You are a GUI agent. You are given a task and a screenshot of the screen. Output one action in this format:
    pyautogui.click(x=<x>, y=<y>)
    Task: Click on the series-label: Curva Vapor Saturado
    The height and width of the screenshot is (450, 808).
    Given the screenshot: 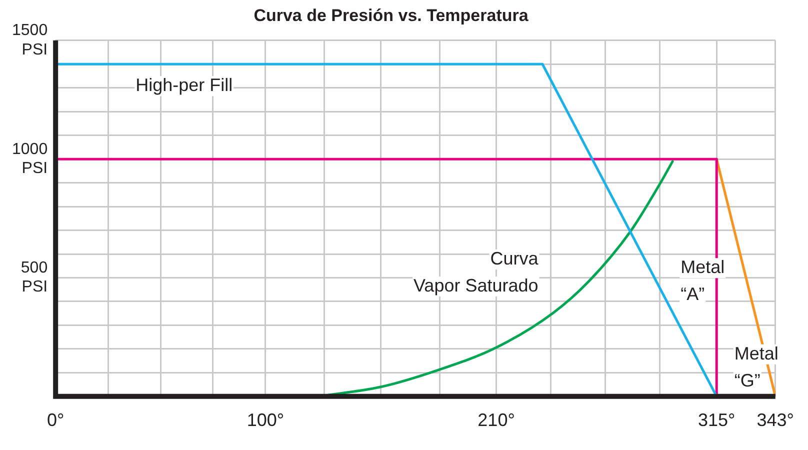 What is the action you would take?
    pyautogui.click(x=477, y=272)
    